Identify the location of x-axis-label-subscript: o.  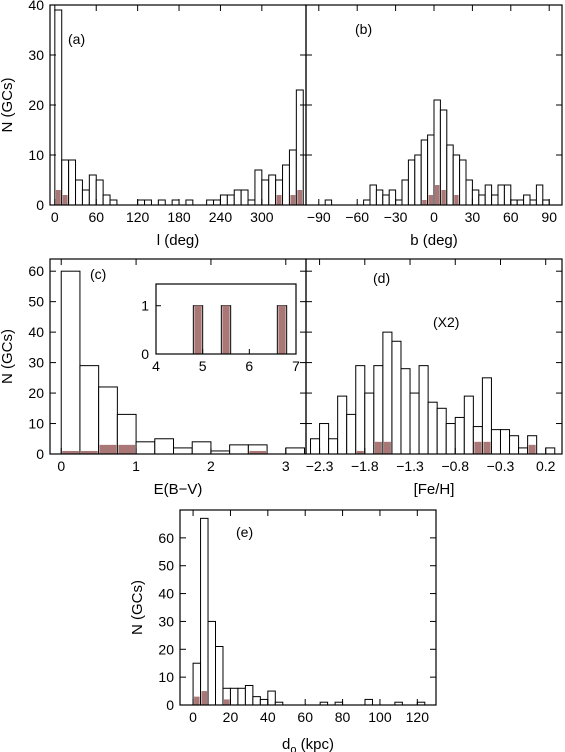
(293, 748).